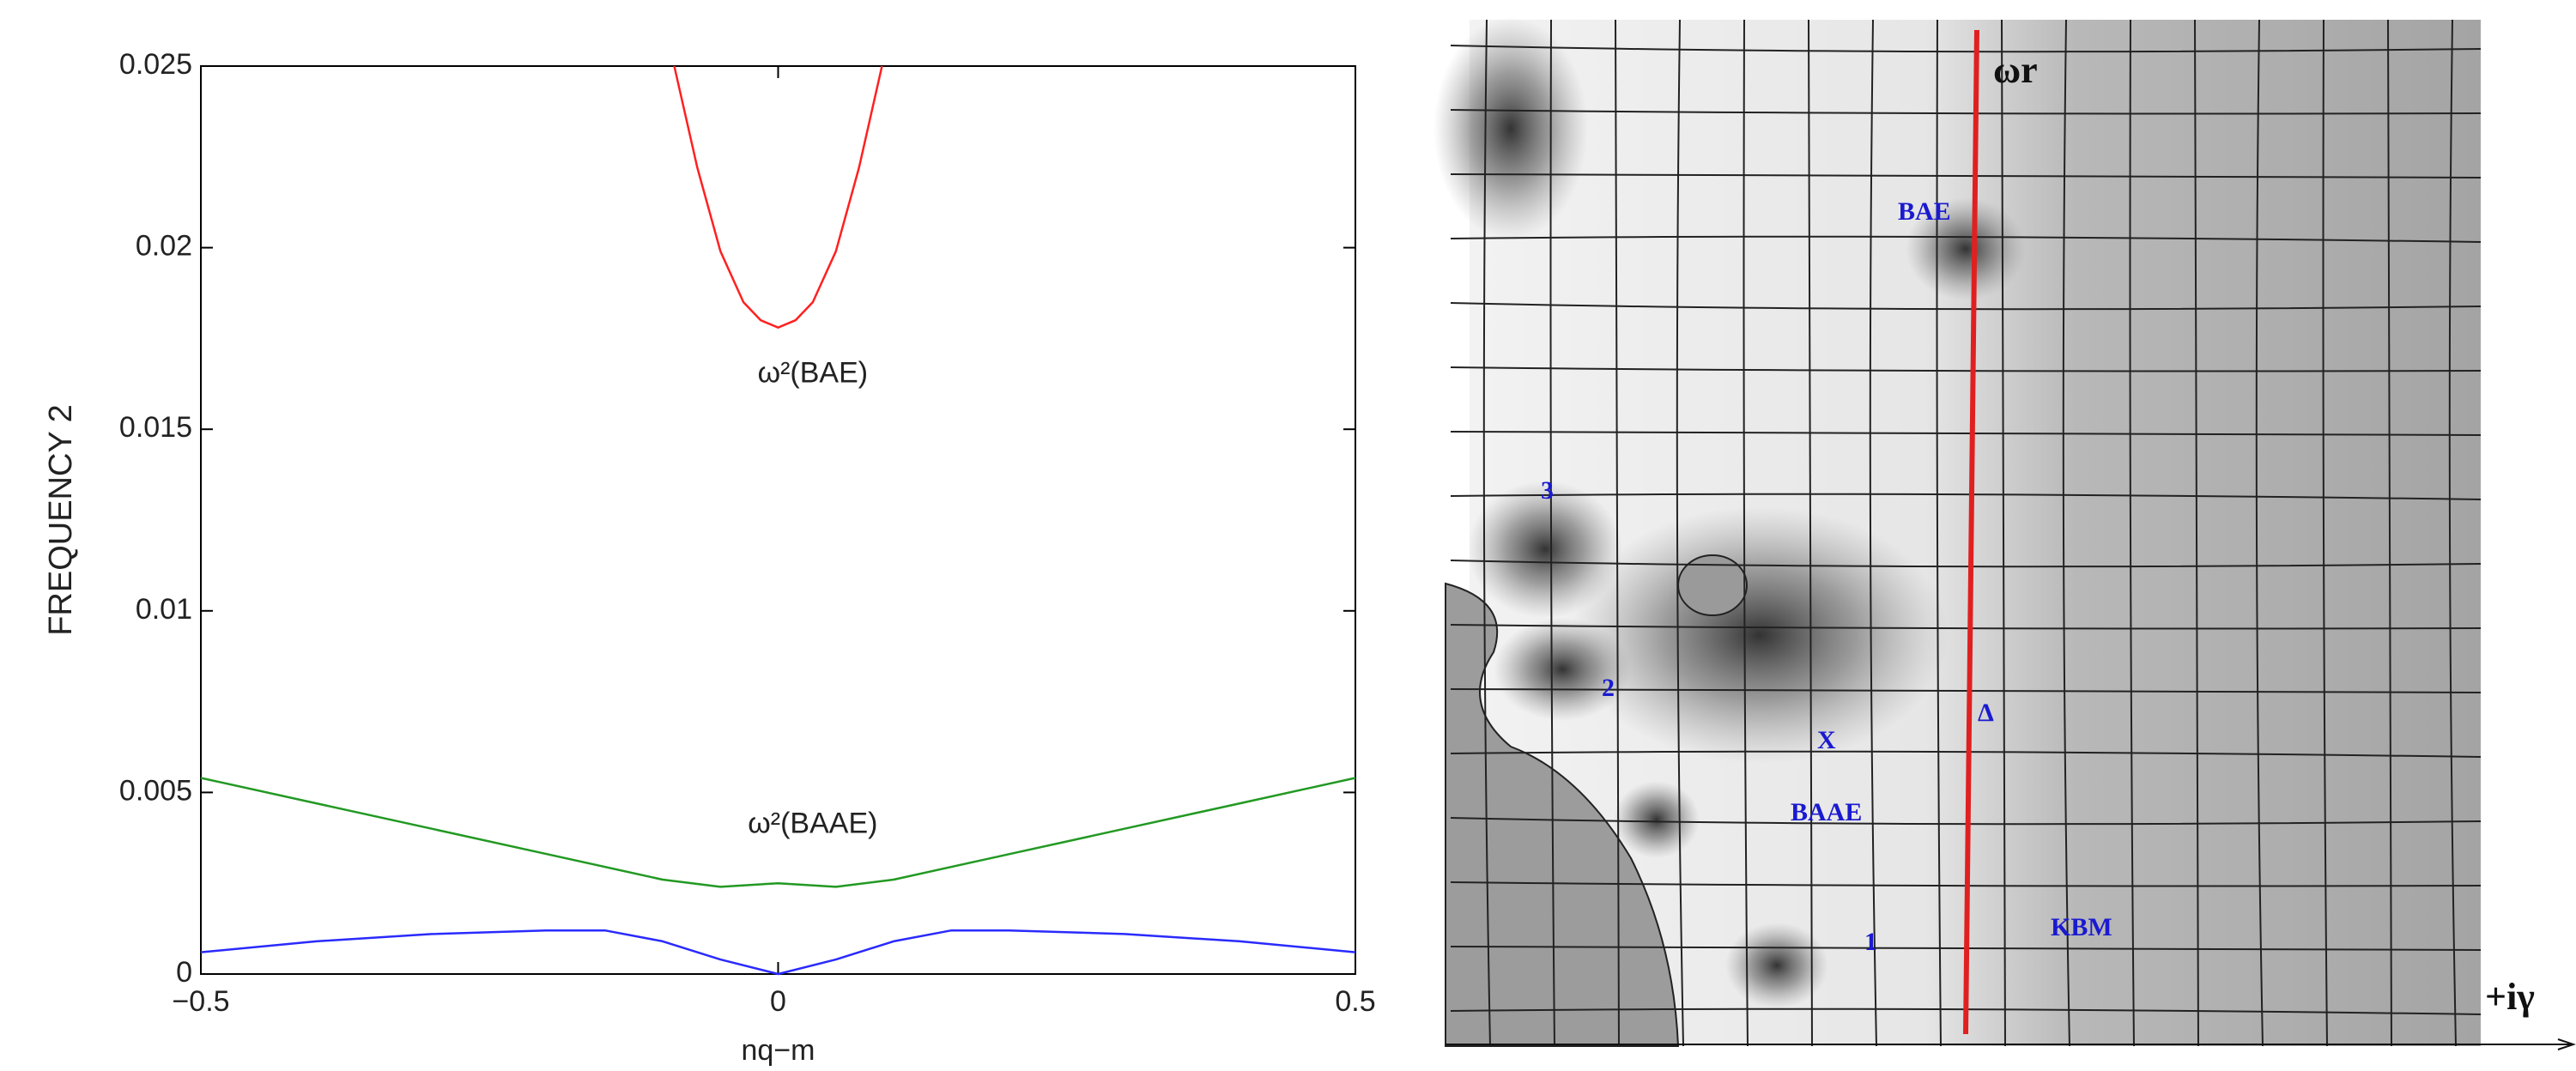 The image size is (2576, 1071). Describe the element at coordinates (1870, 942) in the screenshot. I see `plane-label: 1` at that location.